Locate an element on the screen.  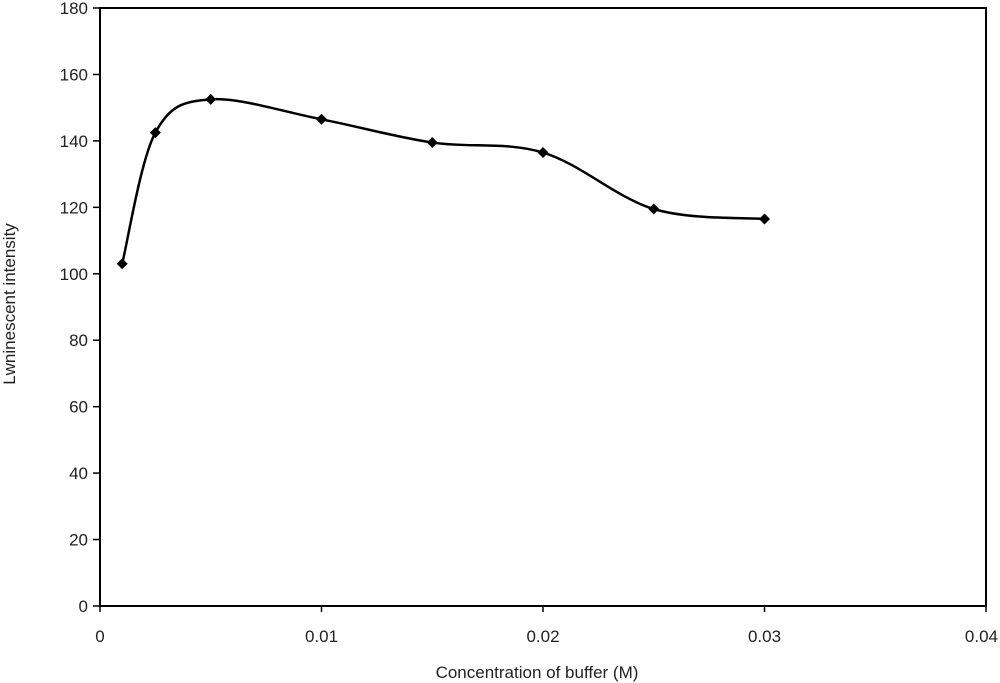
y-tick-label: 160 is located at coordinates (74, 74).